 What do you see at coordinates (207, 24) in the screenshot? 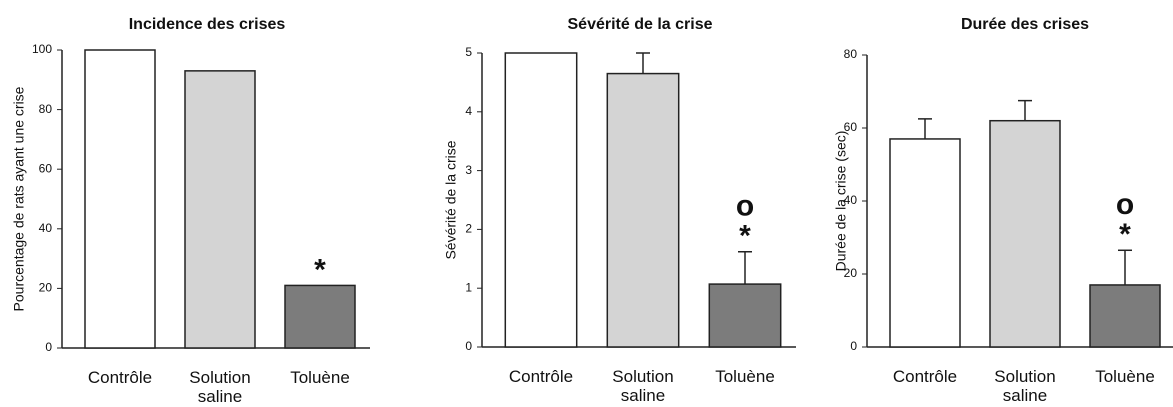
I see `chart-title: Incidence des crises` at bounding box center [207, 24].